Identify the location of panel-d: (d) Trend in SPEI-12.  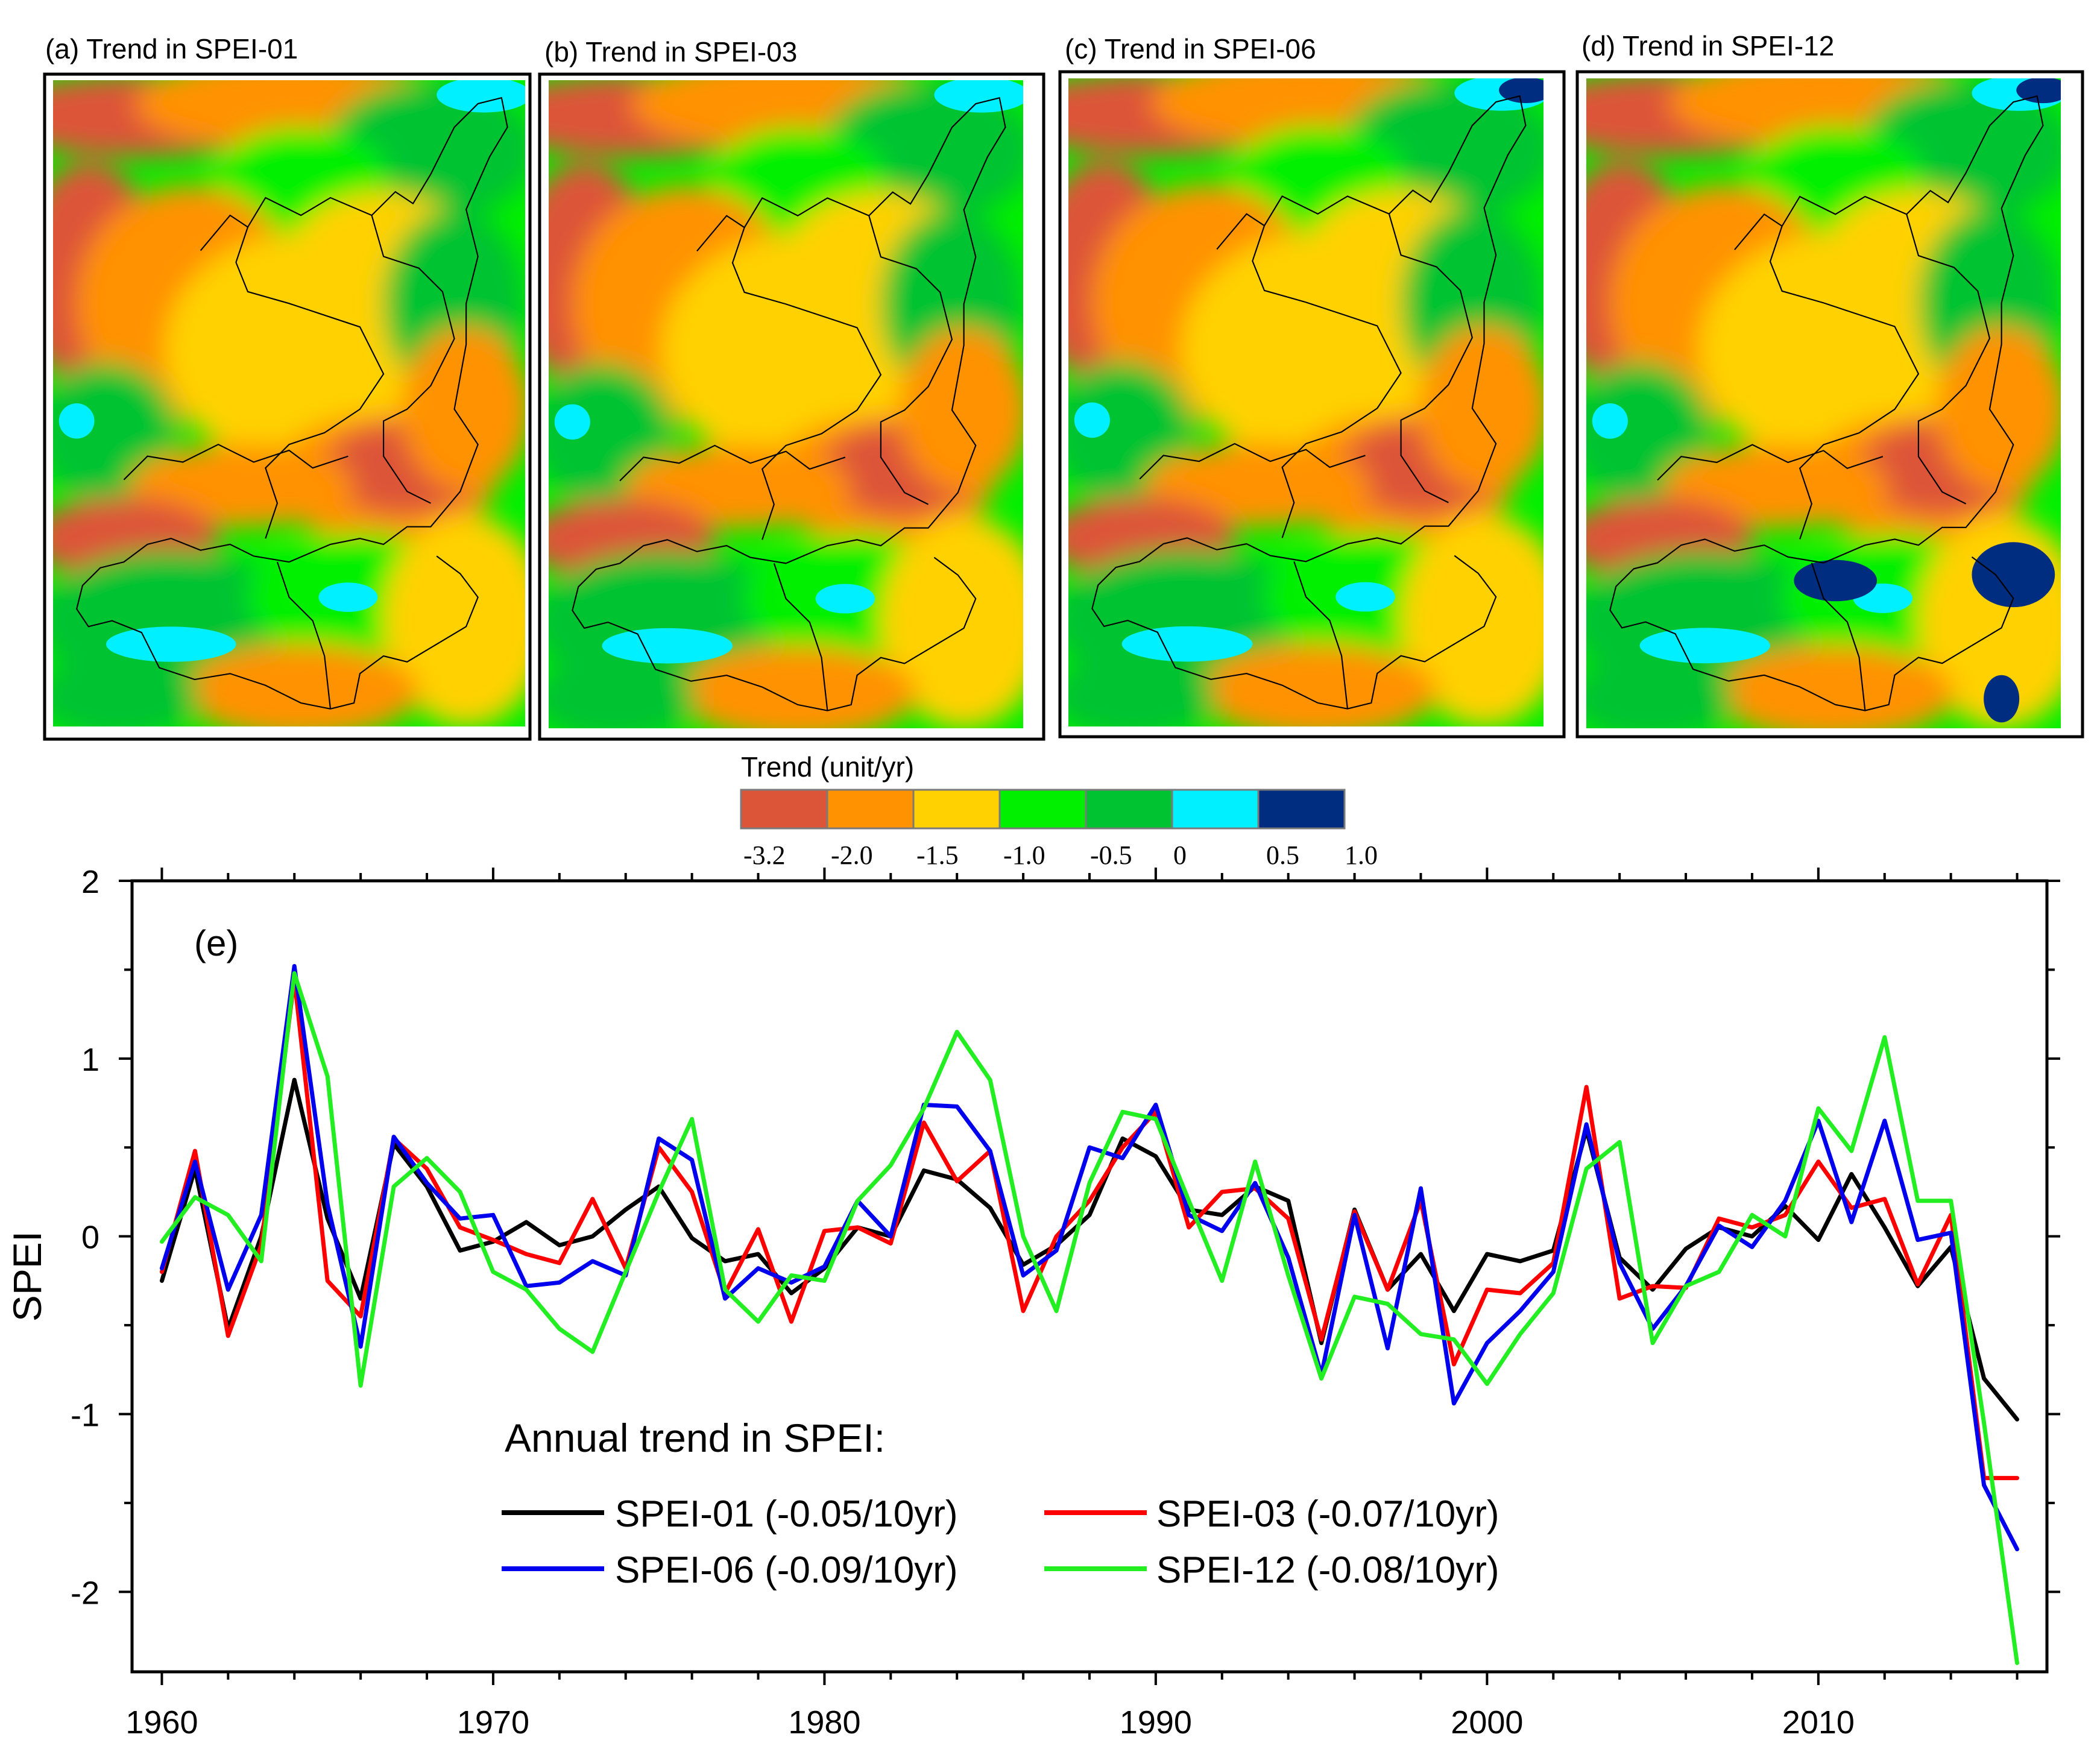
(1829, 384).